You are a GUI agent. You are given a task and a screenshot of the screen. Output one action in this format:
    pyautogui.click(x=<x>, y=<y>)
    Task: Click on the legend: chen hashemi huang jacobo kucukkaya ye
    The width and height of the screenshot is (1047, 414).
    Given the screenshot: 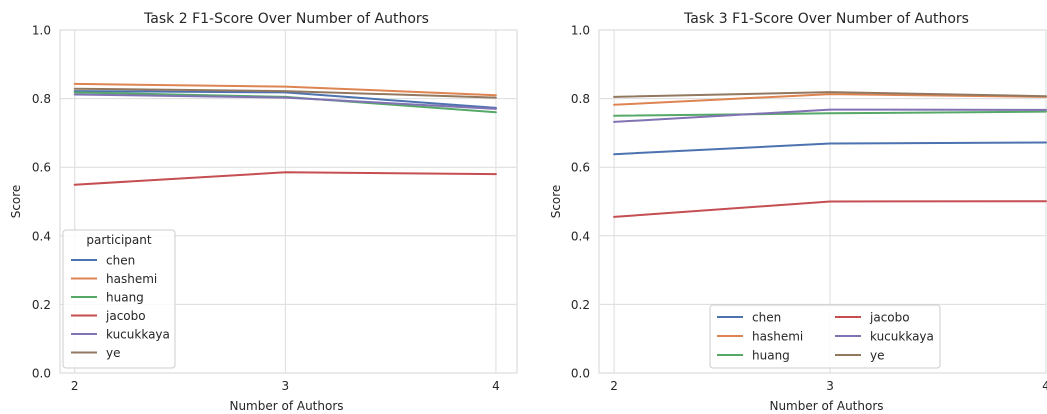 What is the action you would take?
    pyautogui.click(x=825, y=336)
    